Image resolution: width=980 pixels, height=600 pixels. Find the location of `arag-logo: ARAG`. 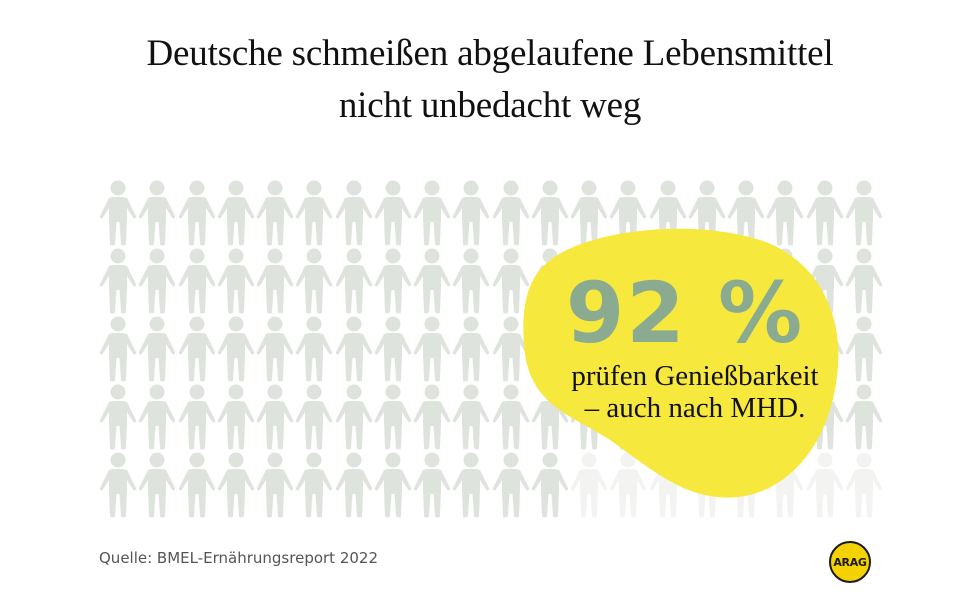

arag-logo: ARAG is located at coordinates (850, 562).